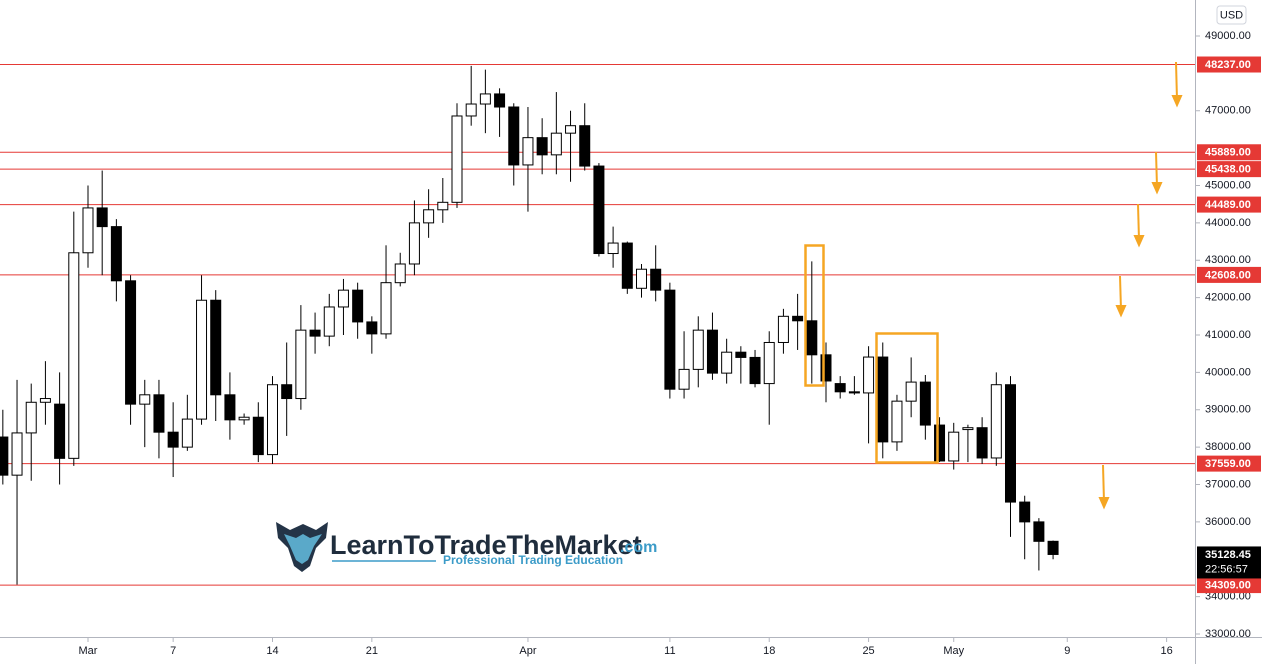 Image resolution: width=1262 pixels, height=664 pixels. I want to click on level-label: 45438.00, so click(1228, 170).